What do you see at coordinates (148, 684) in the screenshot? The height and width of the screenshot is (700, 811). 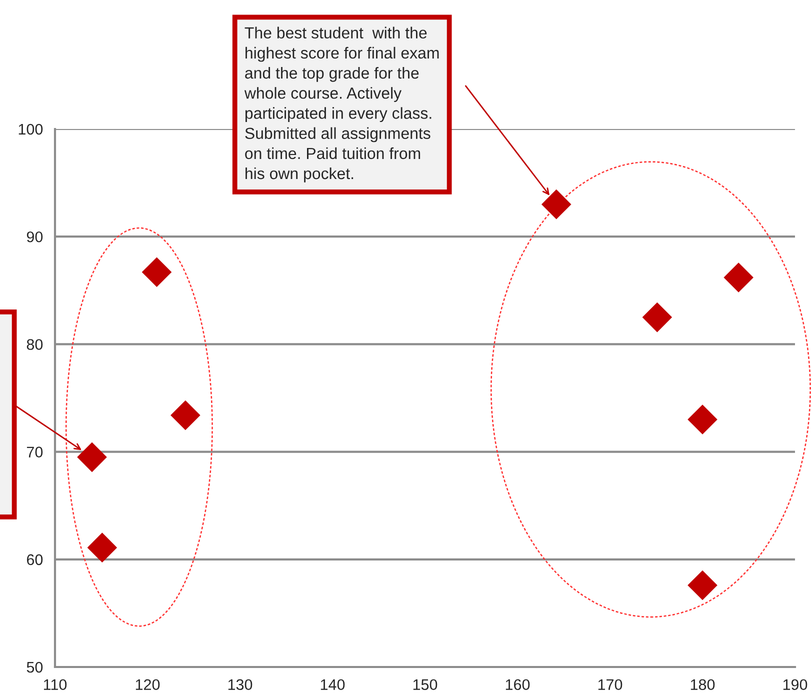 I see `x-tick-label: 120` at bounding box center [148, 684].